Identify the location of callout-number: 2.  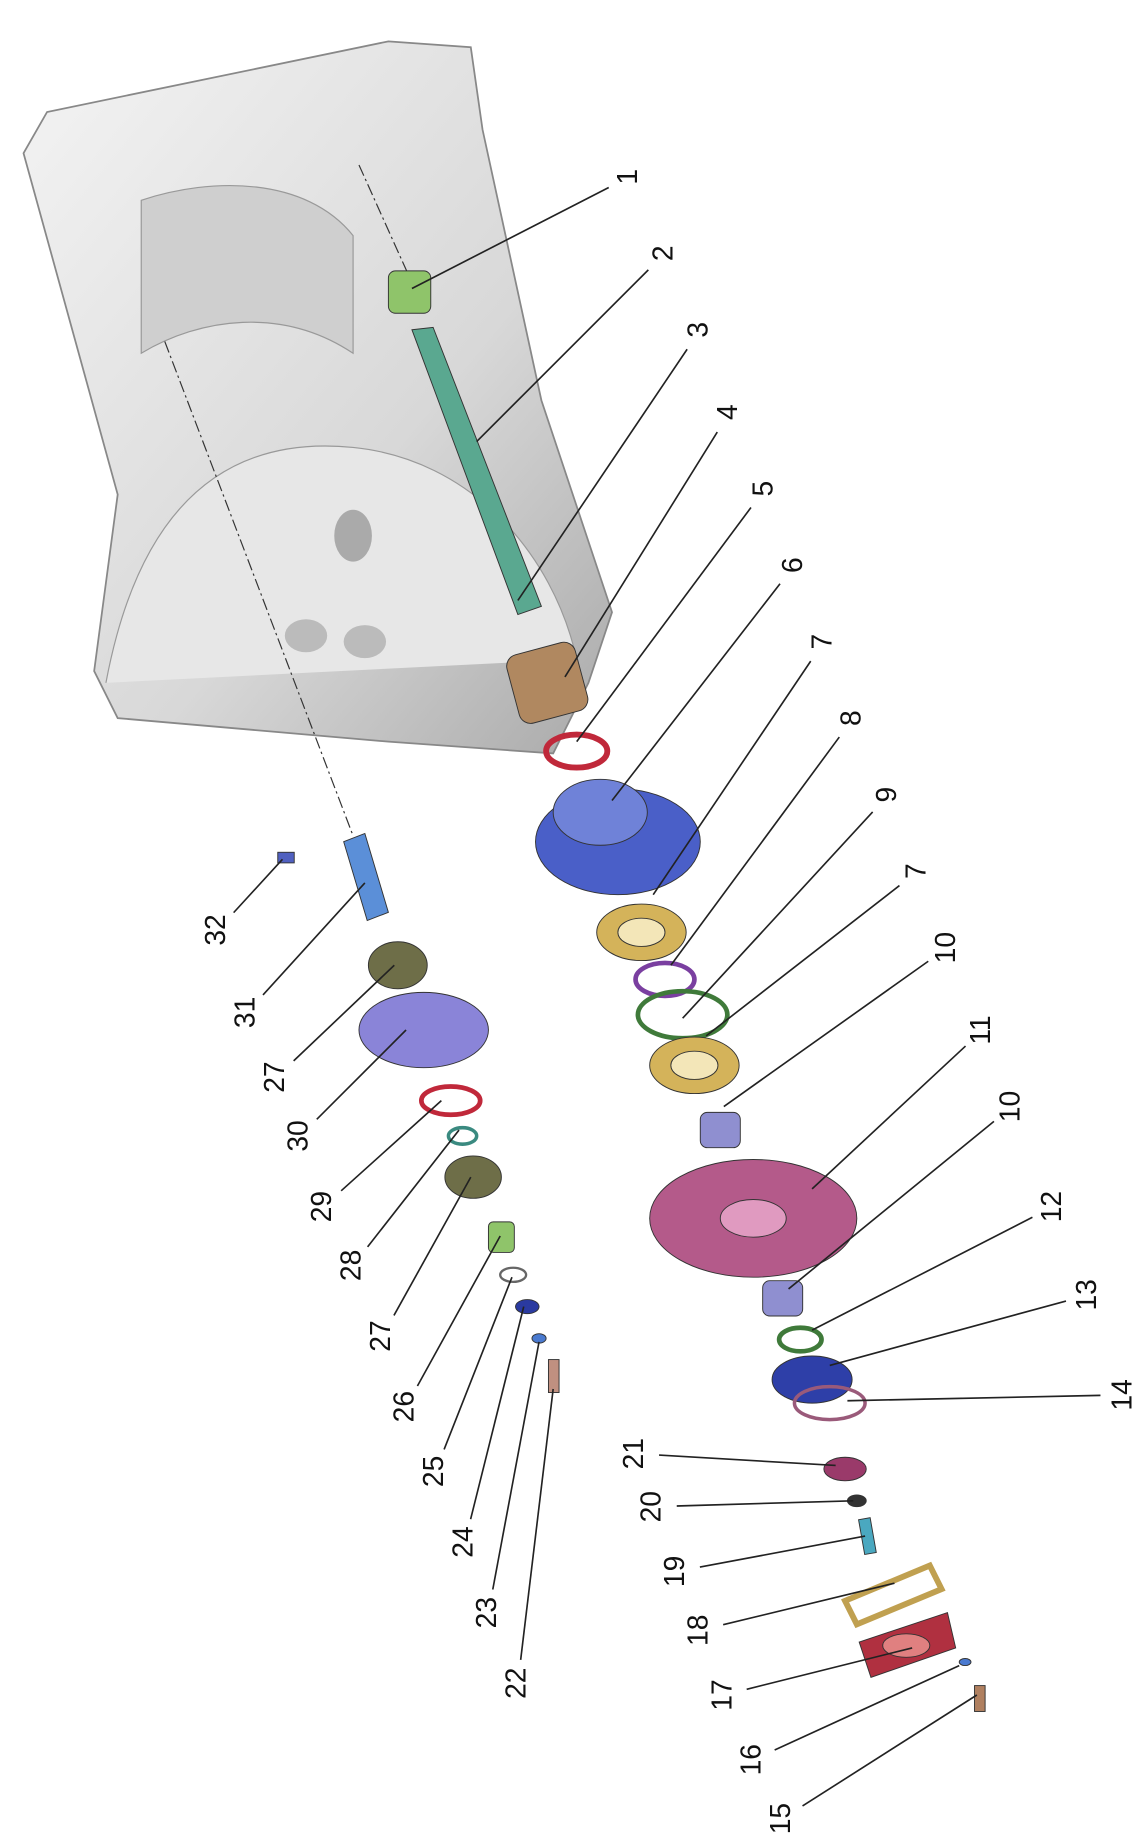
(662, 253).